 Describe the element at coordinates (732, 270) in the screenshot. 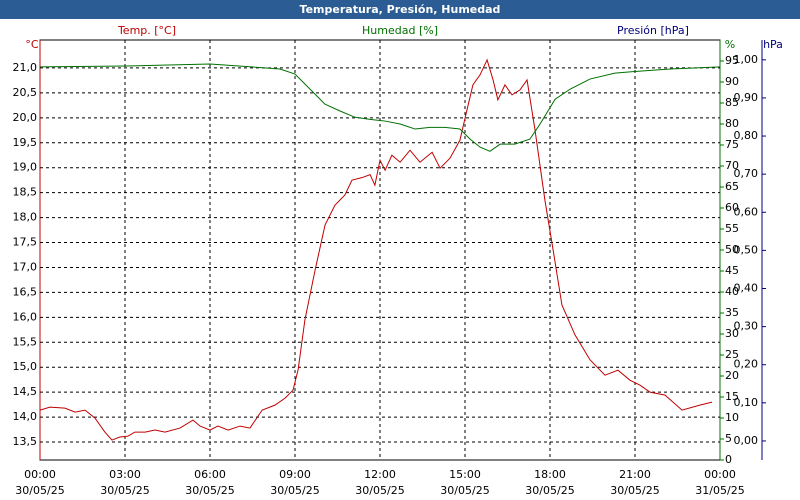

I see `y2-tick-label: 45` at that location.